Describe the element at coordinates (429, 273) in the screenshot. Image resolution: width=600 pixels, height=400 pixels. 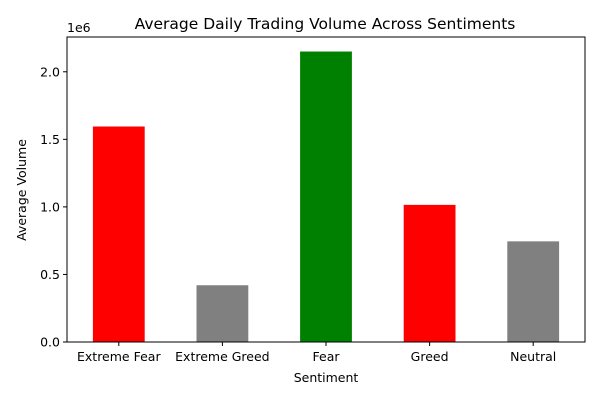
I see `bar-greed` at that location.